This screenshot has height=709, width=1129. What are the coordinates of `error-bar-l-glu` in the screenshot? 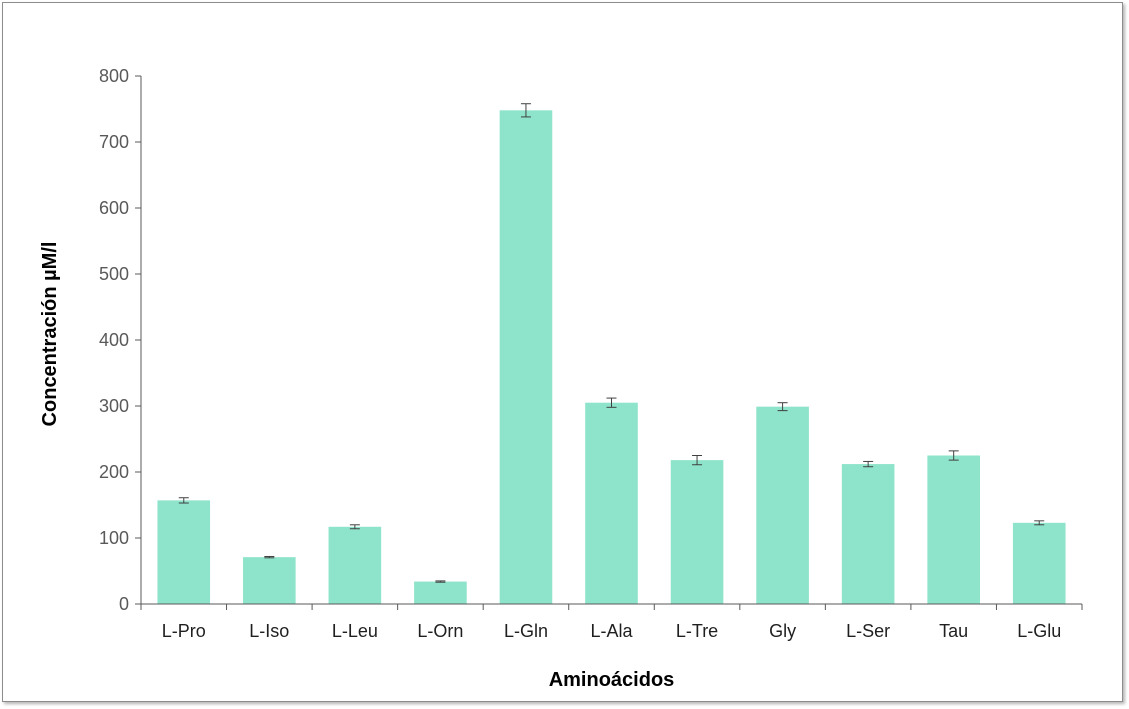 It's located at (1039, 523).